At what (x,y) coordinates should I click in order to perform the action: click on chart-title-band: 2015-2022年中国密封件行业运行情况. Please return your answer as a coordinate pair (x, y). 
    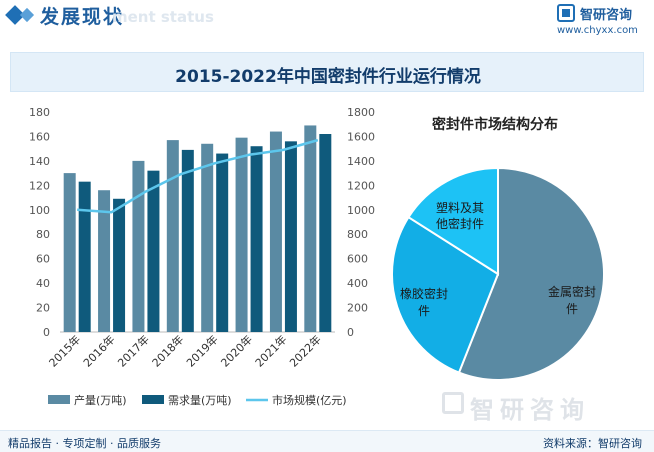
    Looking at the image, I should click on (327, 72).